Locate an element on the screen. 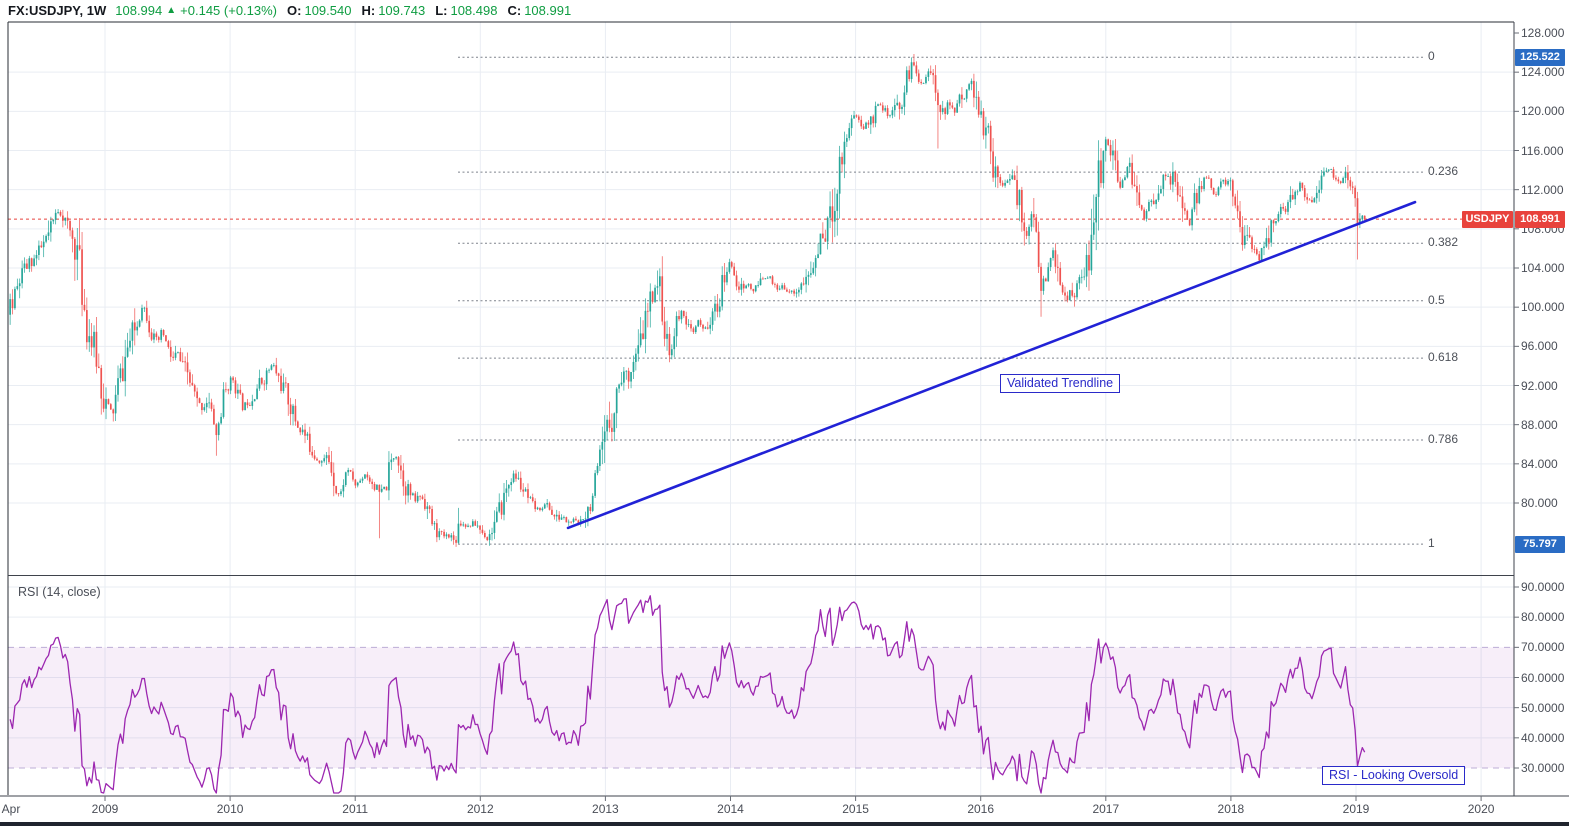  open-value: 109.540 is located at coordinates (328, 10).